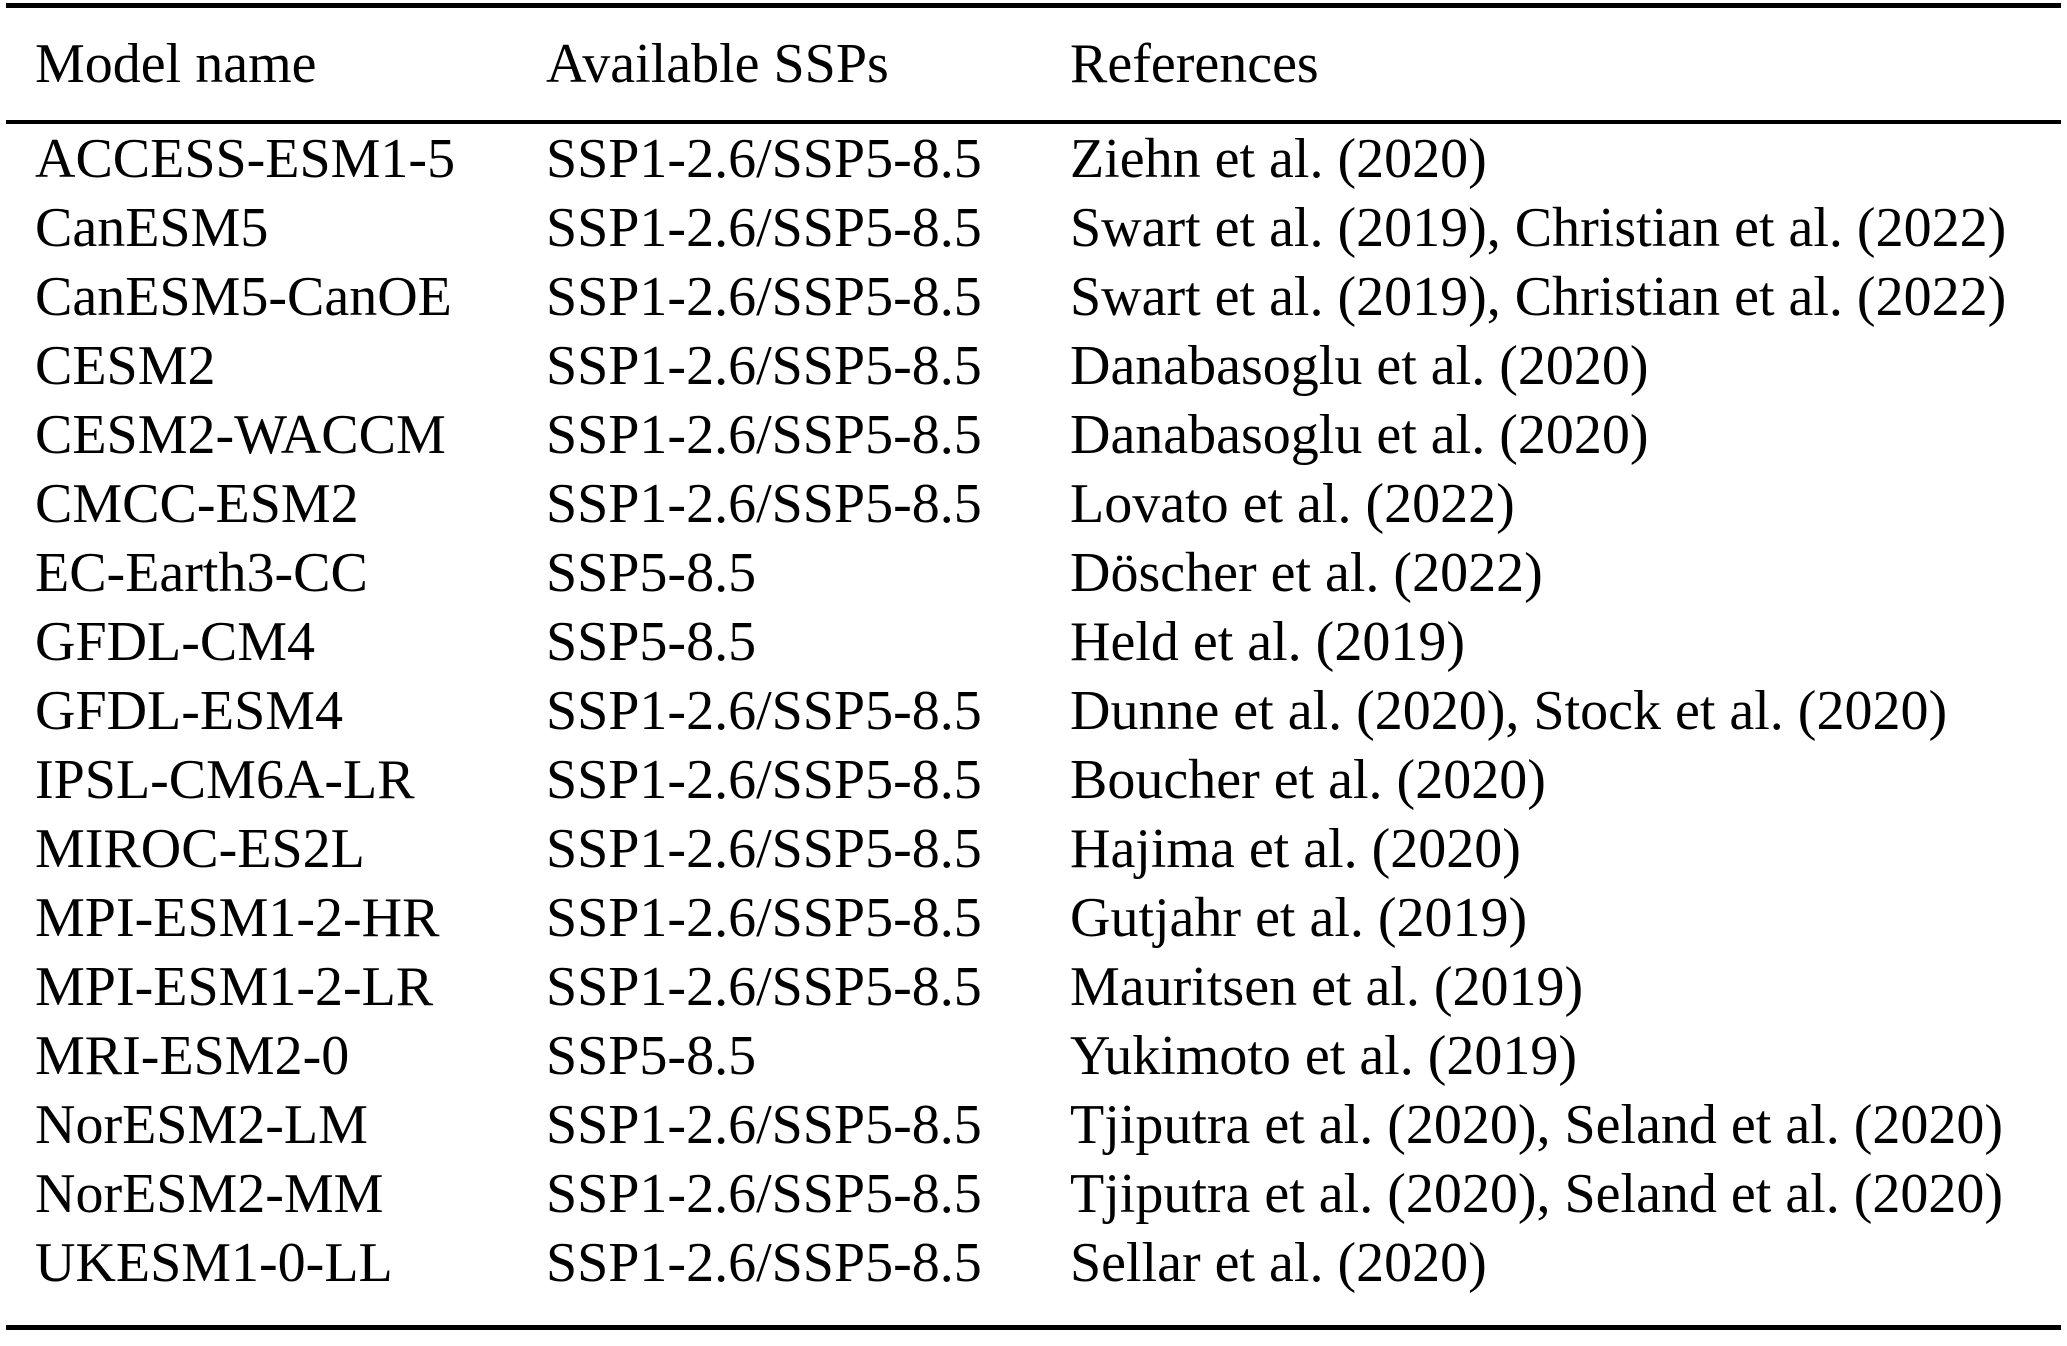 The image size is (2067, 1346). I want to click on model-name-cell: ACCESS-ESM1-5, so click(245, 158).